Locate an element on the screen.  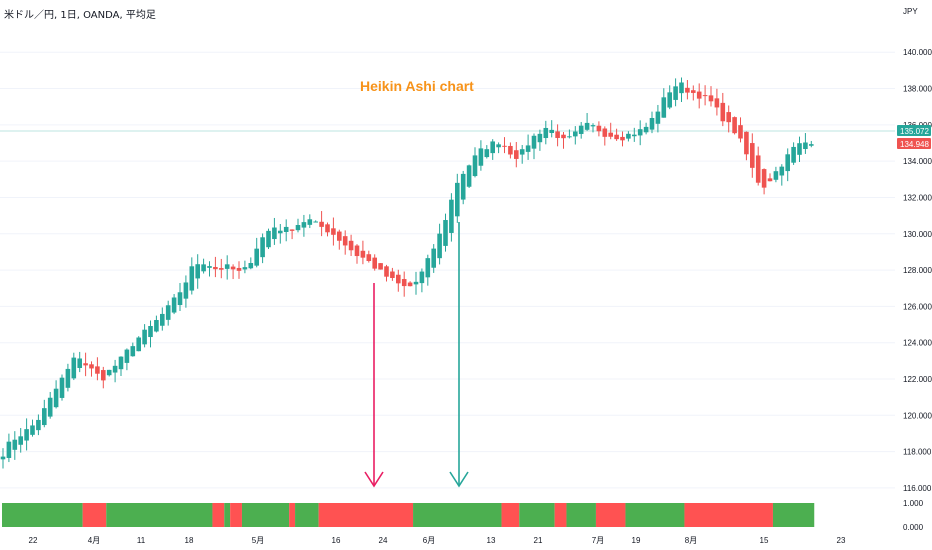
time-axis: 22 4月 11 18 5月 16 24 6月 13 21 7月 19 8月 15 23 is located at coordinates (437, 540).